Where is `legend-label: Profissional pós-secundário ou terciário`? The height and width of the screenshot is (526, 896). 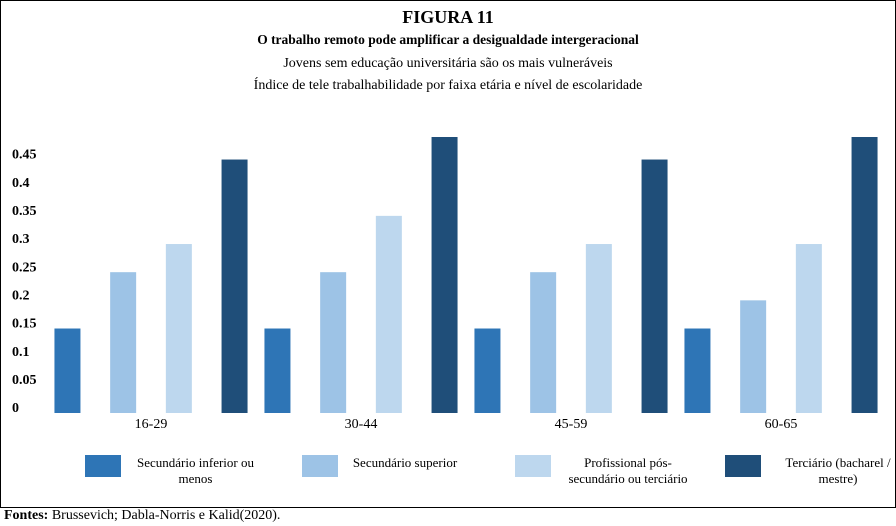 legend-label: Profissional pós-secundário ou terciário is located at coordinates (628, 470).